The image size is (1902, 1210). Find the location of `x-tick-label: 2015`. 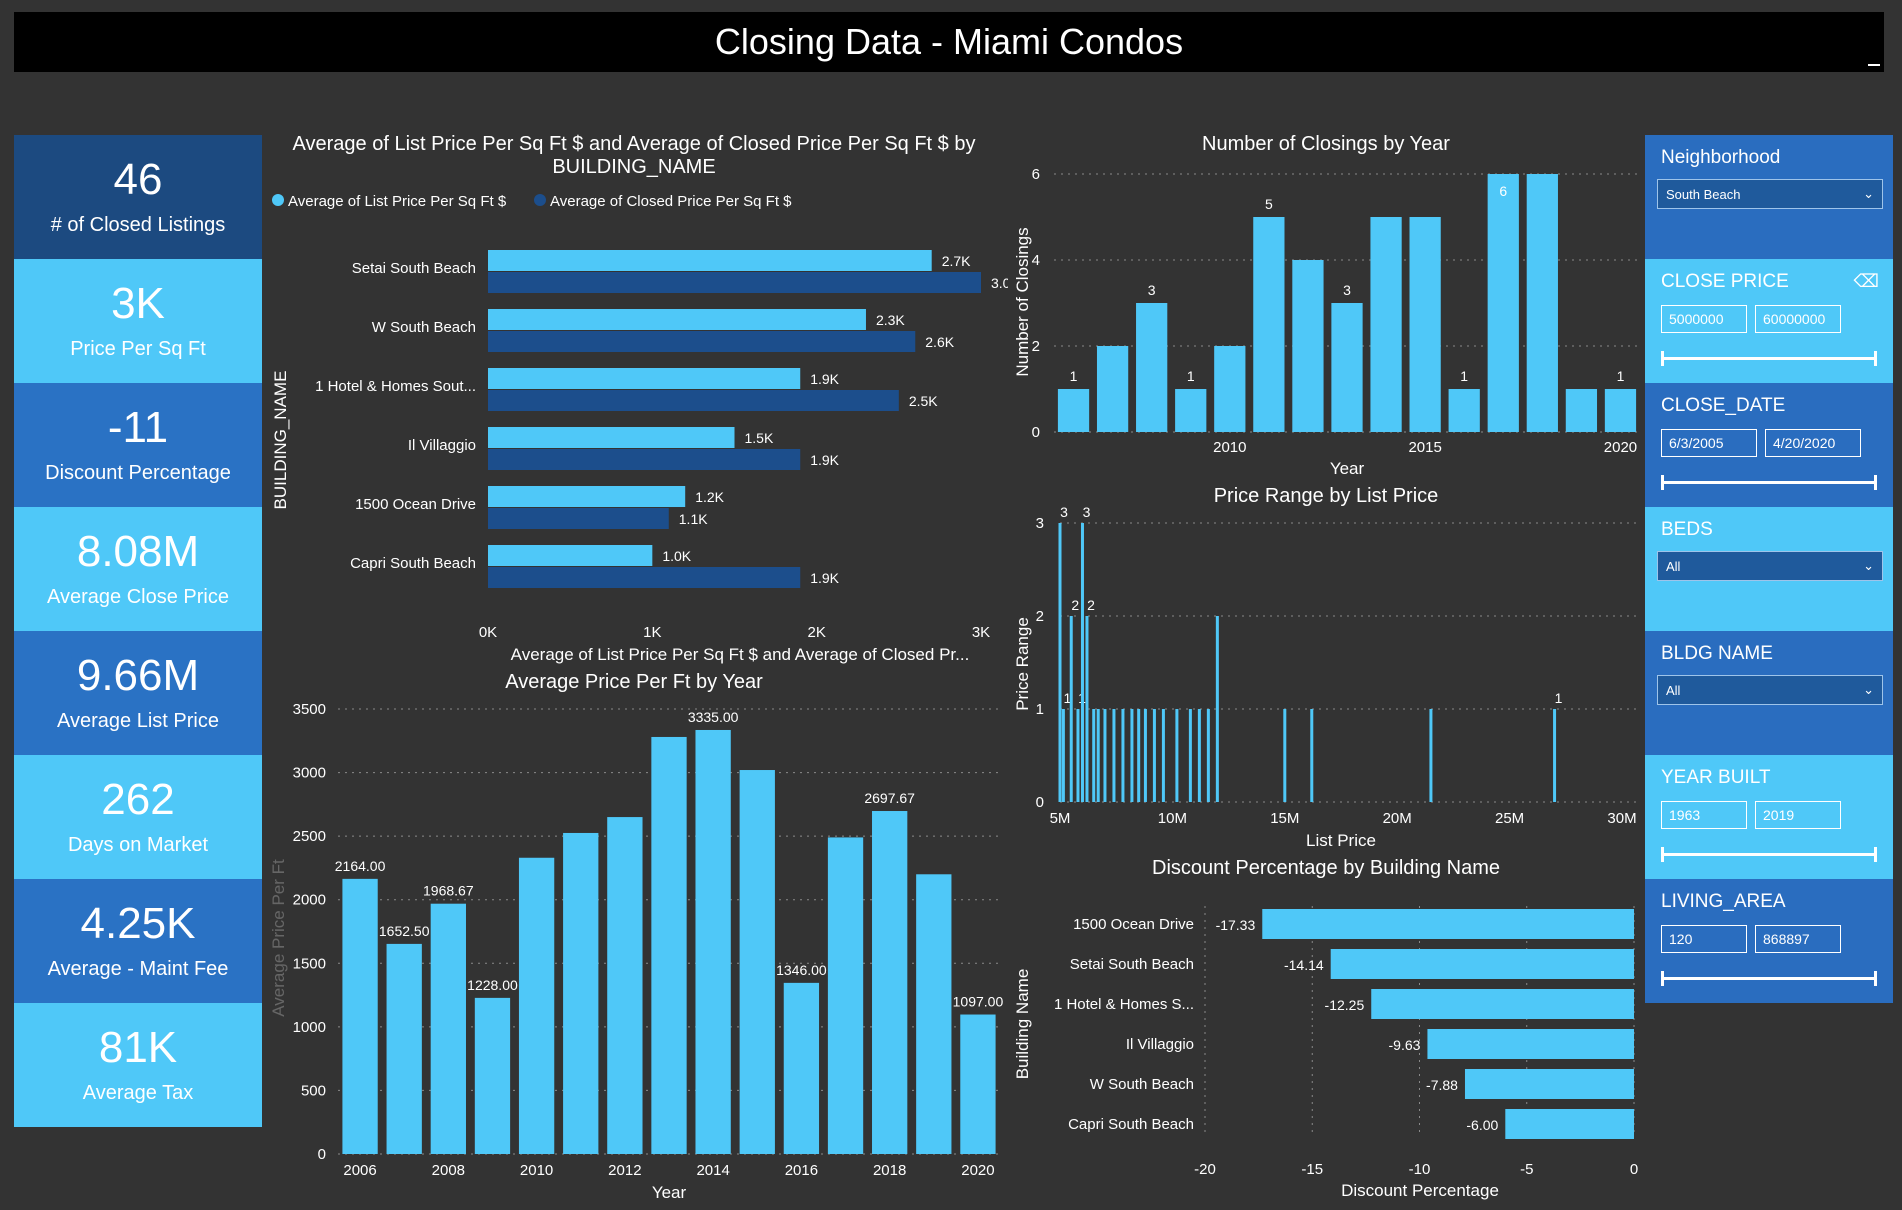

x-tick-label: 2015 is located at coordinates (1424, 447).